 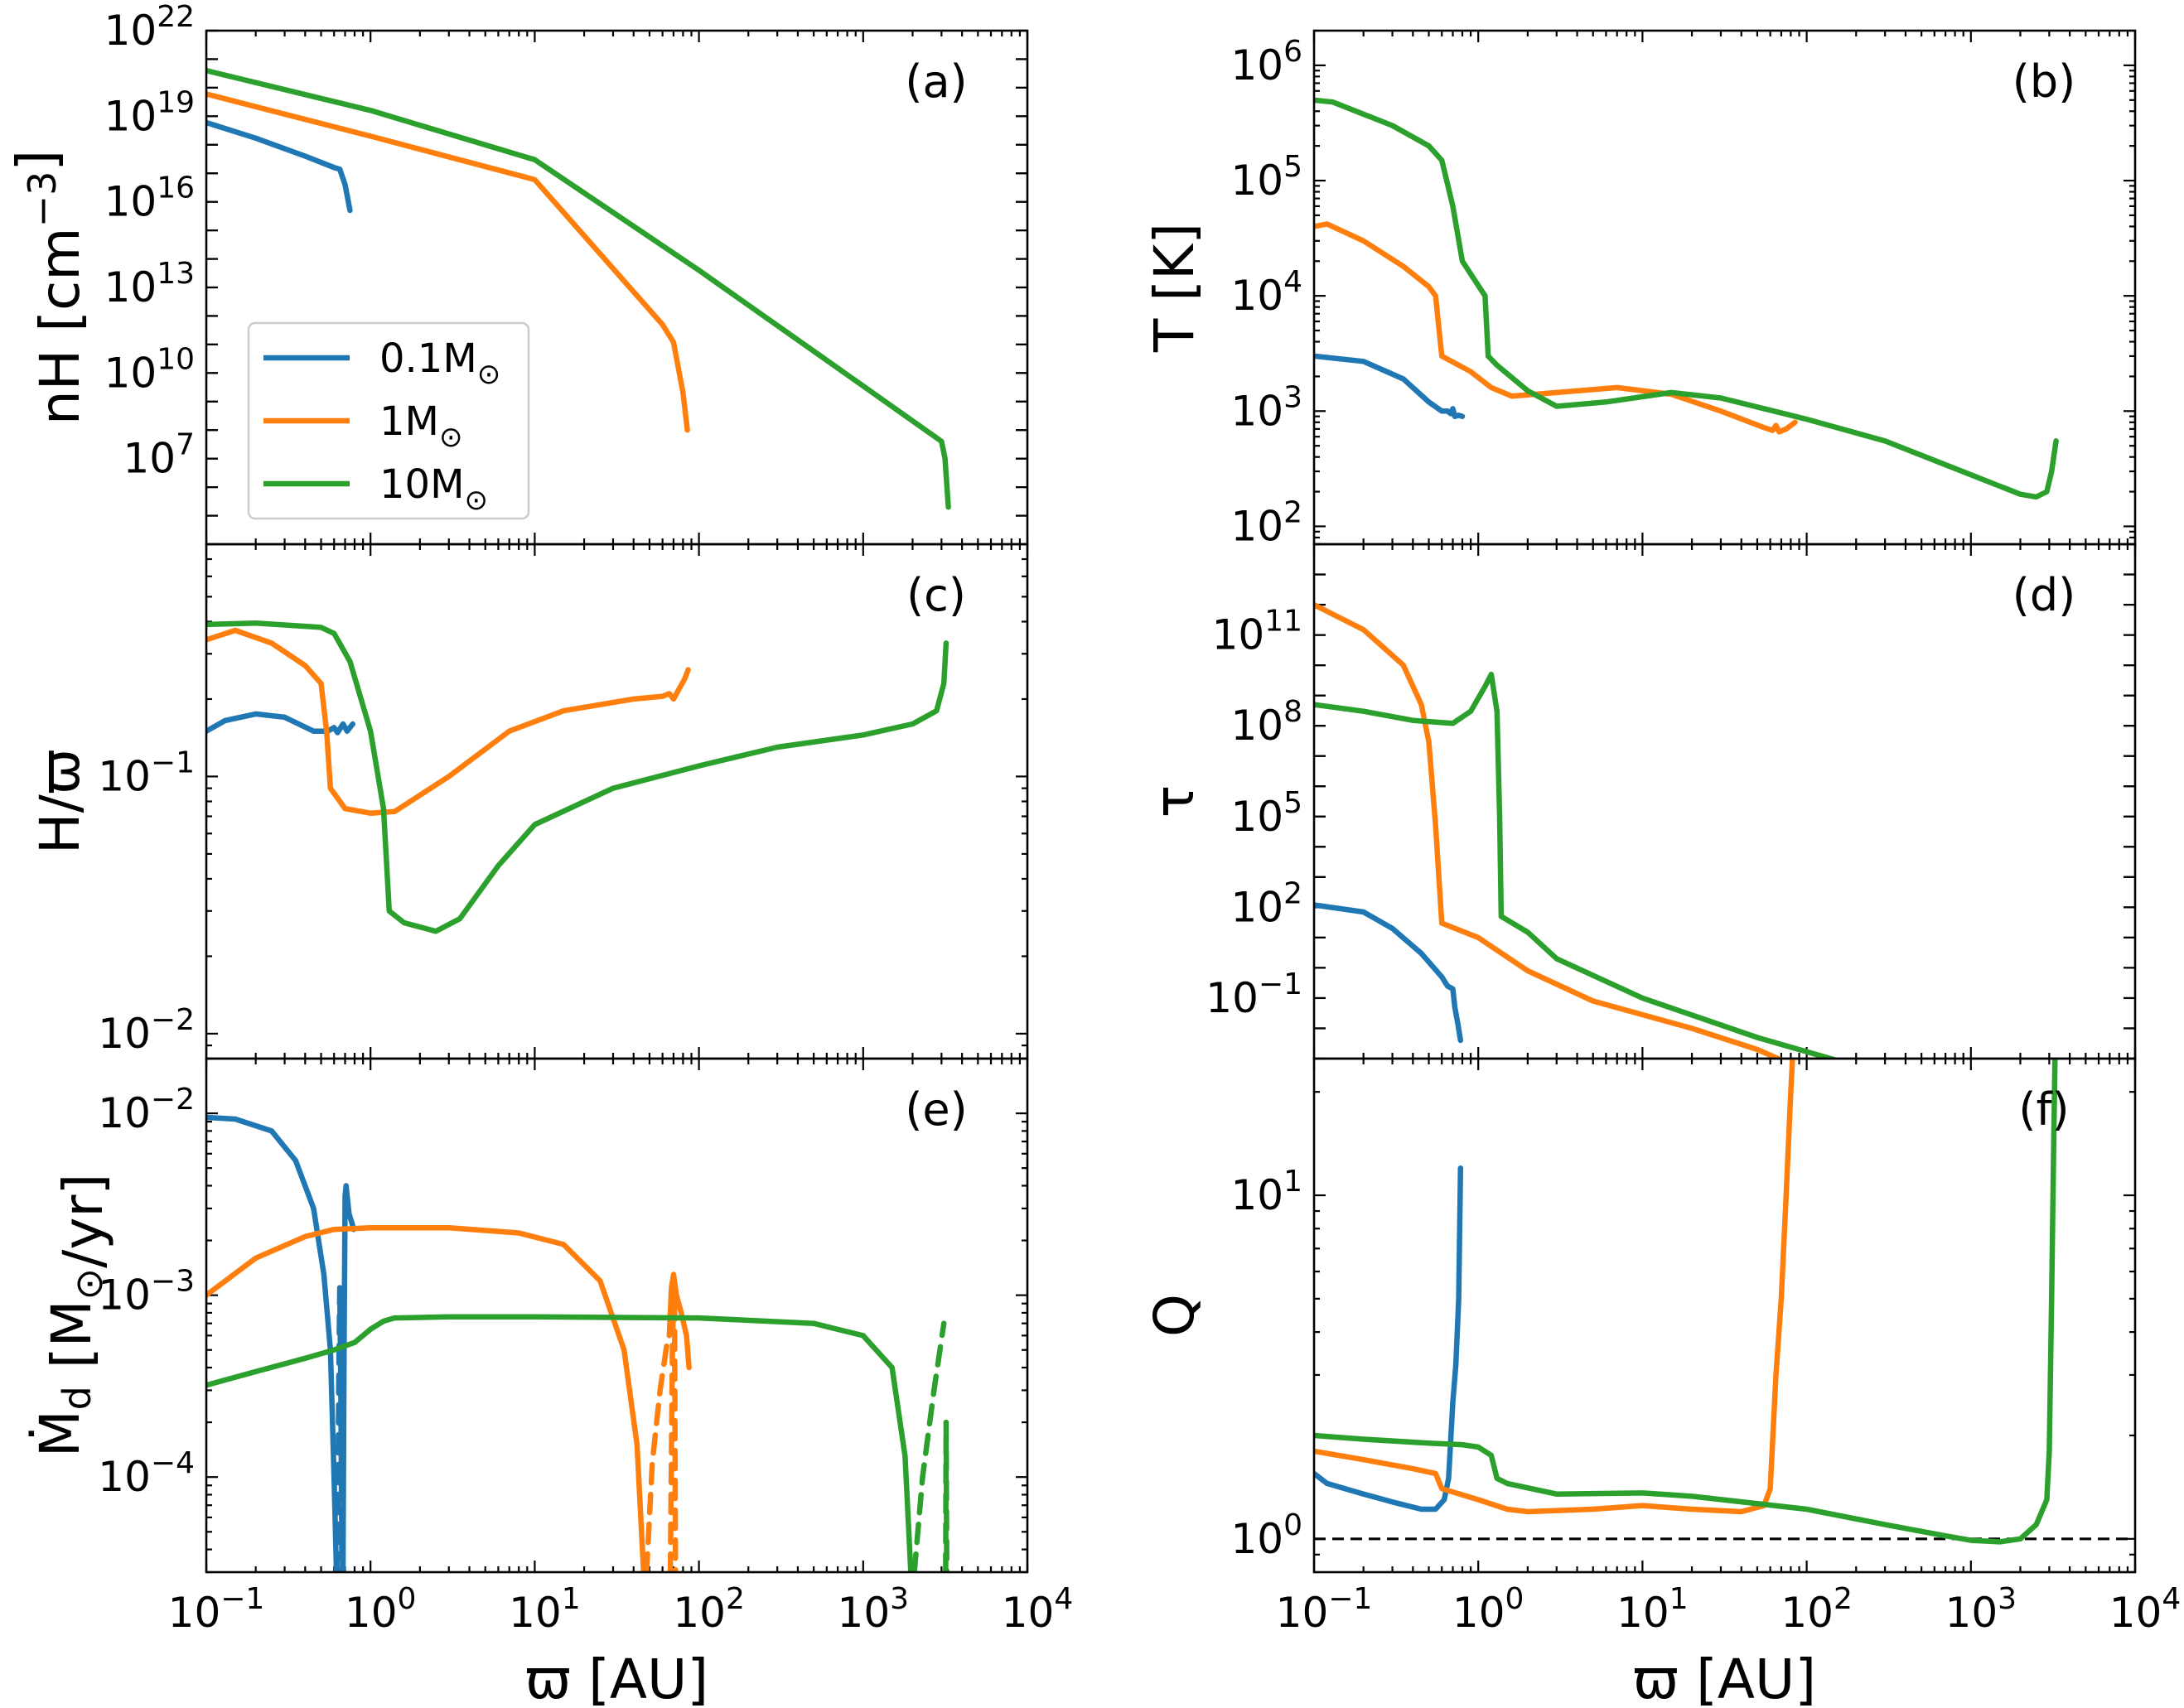 What do you see at coordinates (149, 284) in the screenshot?
I see `y-tick-label: 10¹³` at bounding box center [149, 284].